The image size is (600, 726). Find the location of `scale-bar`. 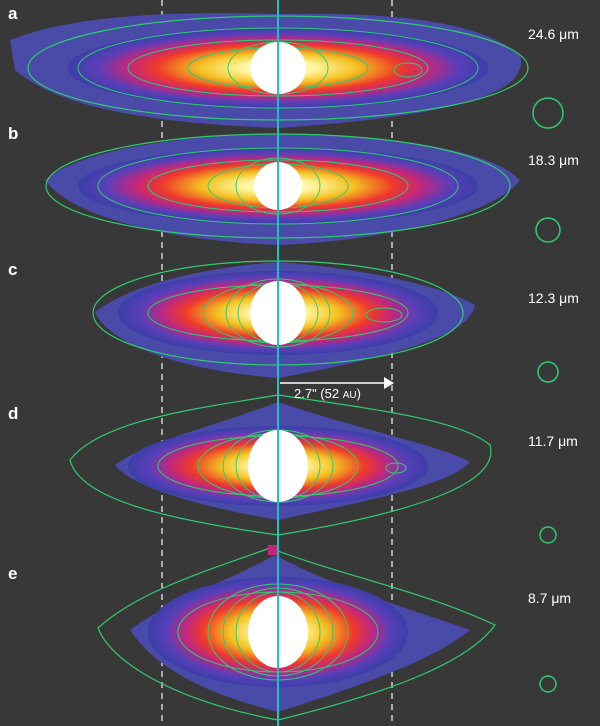

scale-bar is located at coordinates (337, 383).